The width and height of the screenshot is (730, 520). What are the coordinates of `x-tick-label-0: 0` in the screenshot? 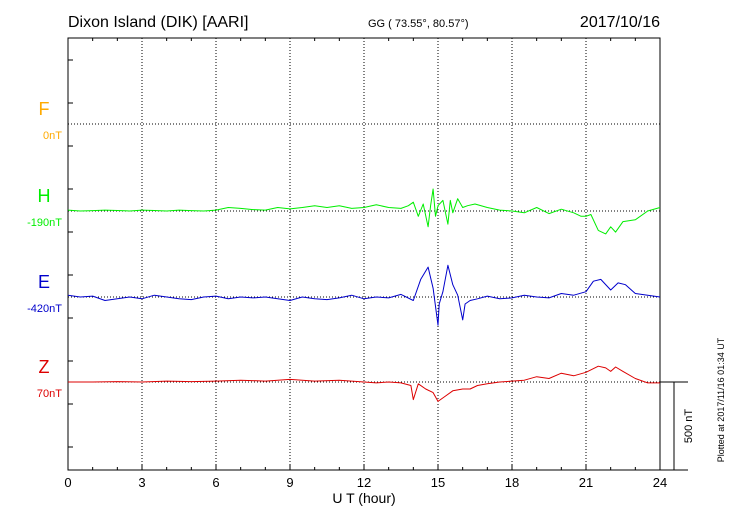 It's located at (67, 482).